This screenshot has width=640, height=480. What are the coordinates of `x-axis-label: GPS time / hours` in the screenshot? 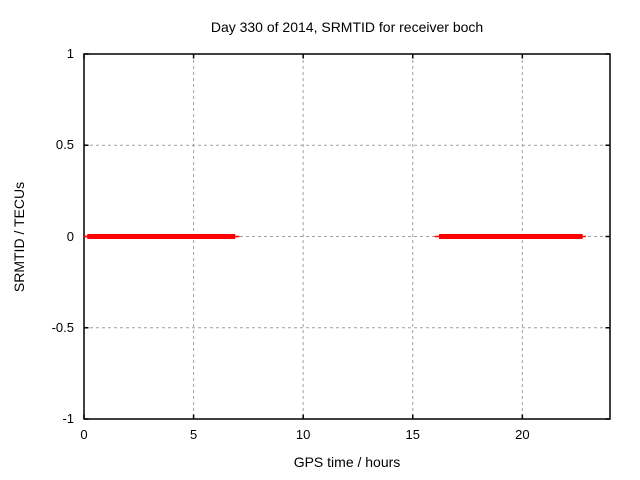 It's located at (347, 462).